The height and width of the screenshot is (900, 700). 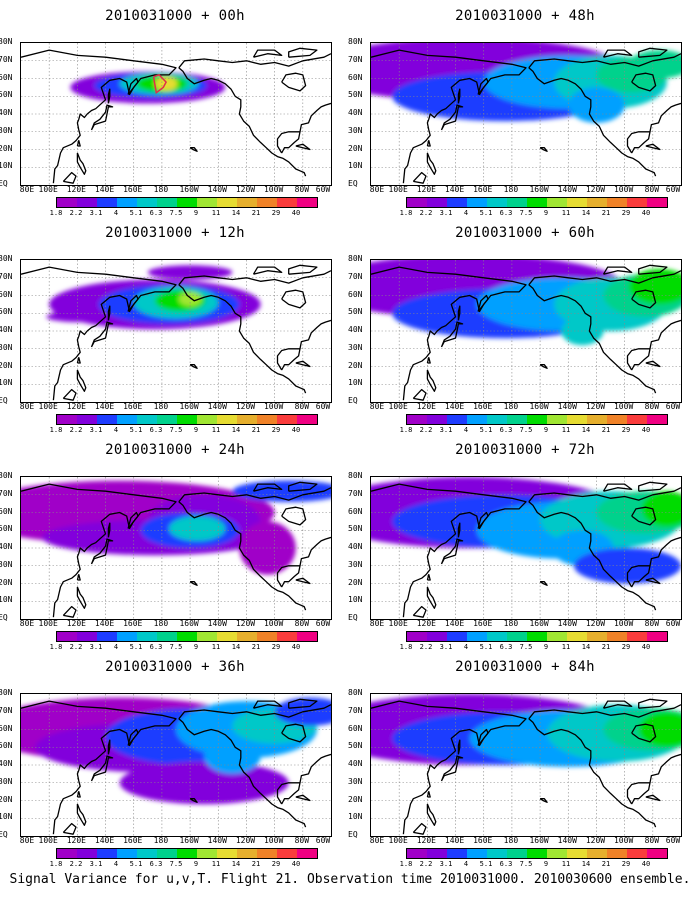 I want to click on colorbar-label: 9, so click(x=546, y=864).